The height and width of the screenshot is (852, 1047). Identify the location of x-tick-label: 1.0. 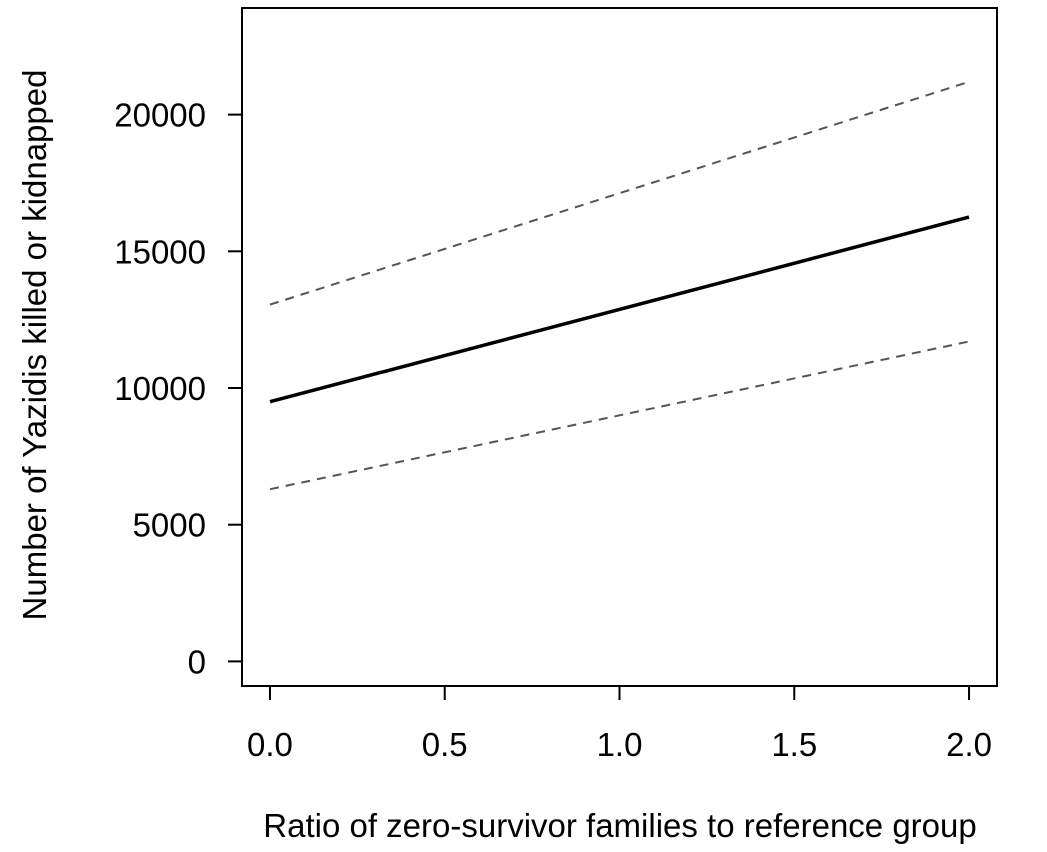
(620, 744).